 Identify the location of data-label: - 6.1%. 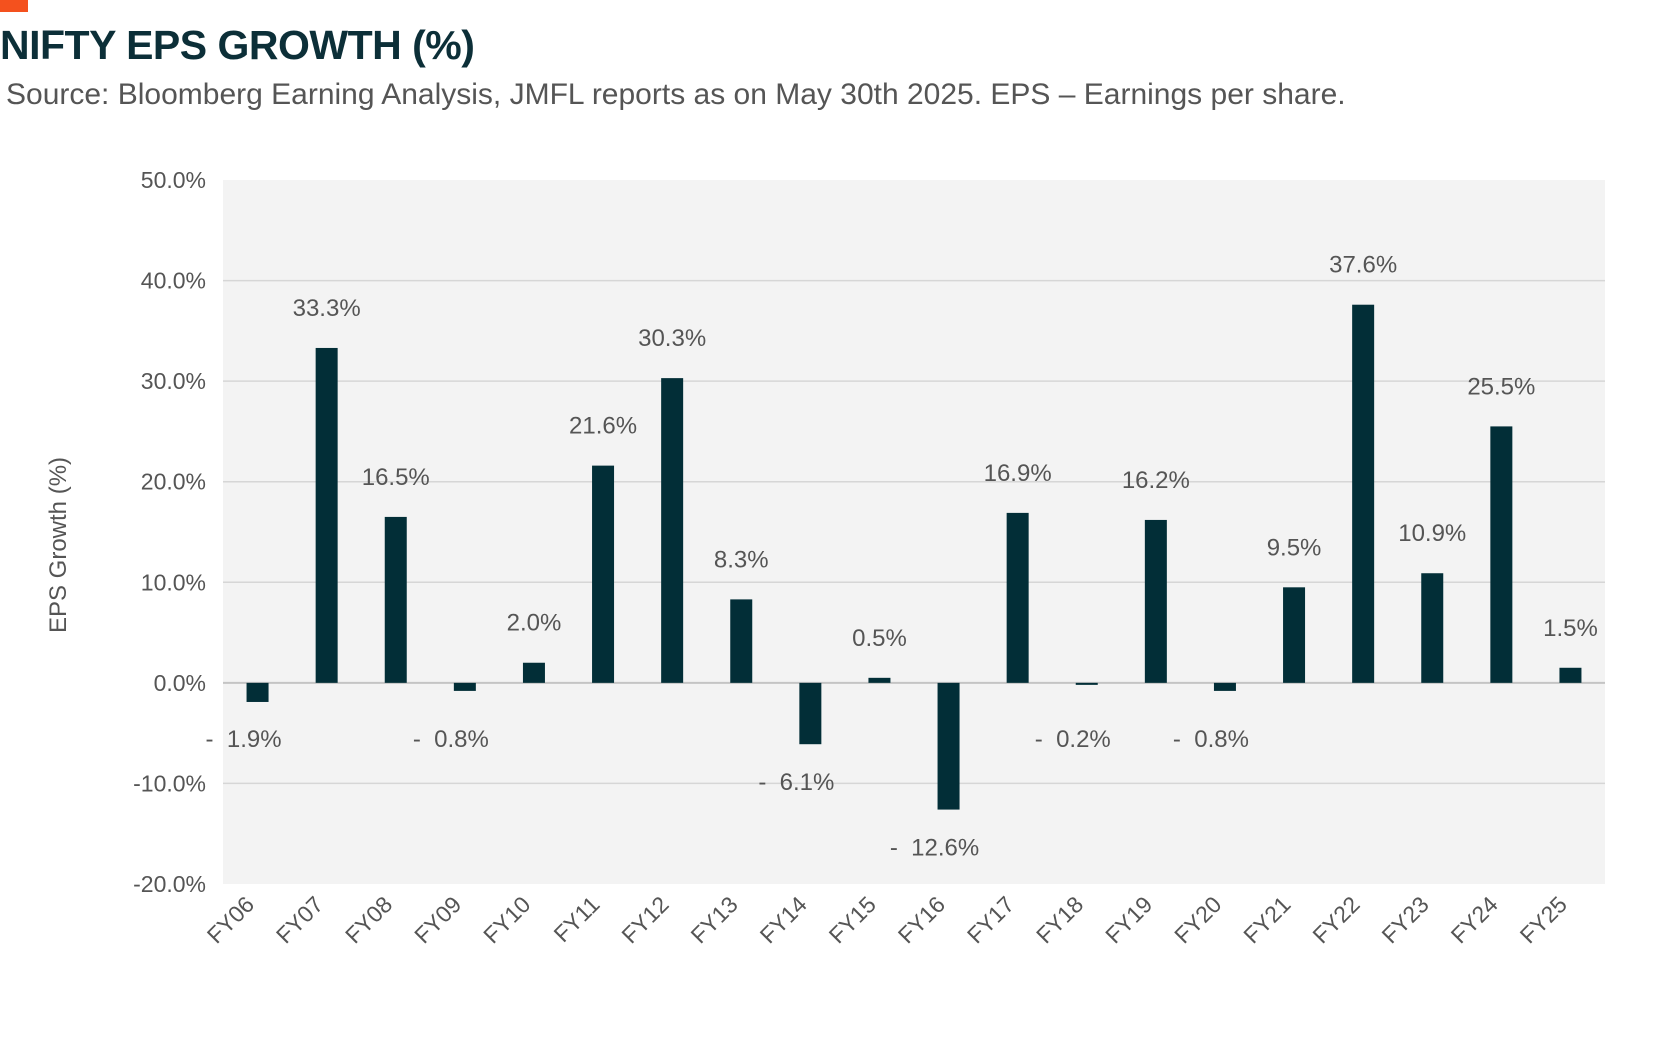
(796, 782).